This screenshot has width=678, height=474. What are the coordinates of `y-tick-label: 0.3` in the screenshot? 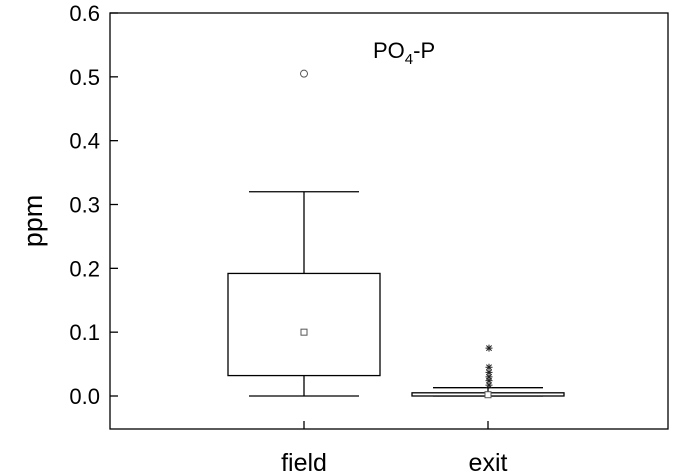 It's located at (84, 205).